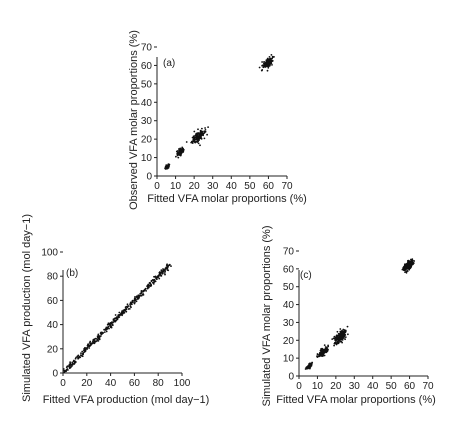 The image size is (474, 424). Describe the element at coordinates (147, 140) in the screenshot. I see `y-tick-label: 20` at that location.